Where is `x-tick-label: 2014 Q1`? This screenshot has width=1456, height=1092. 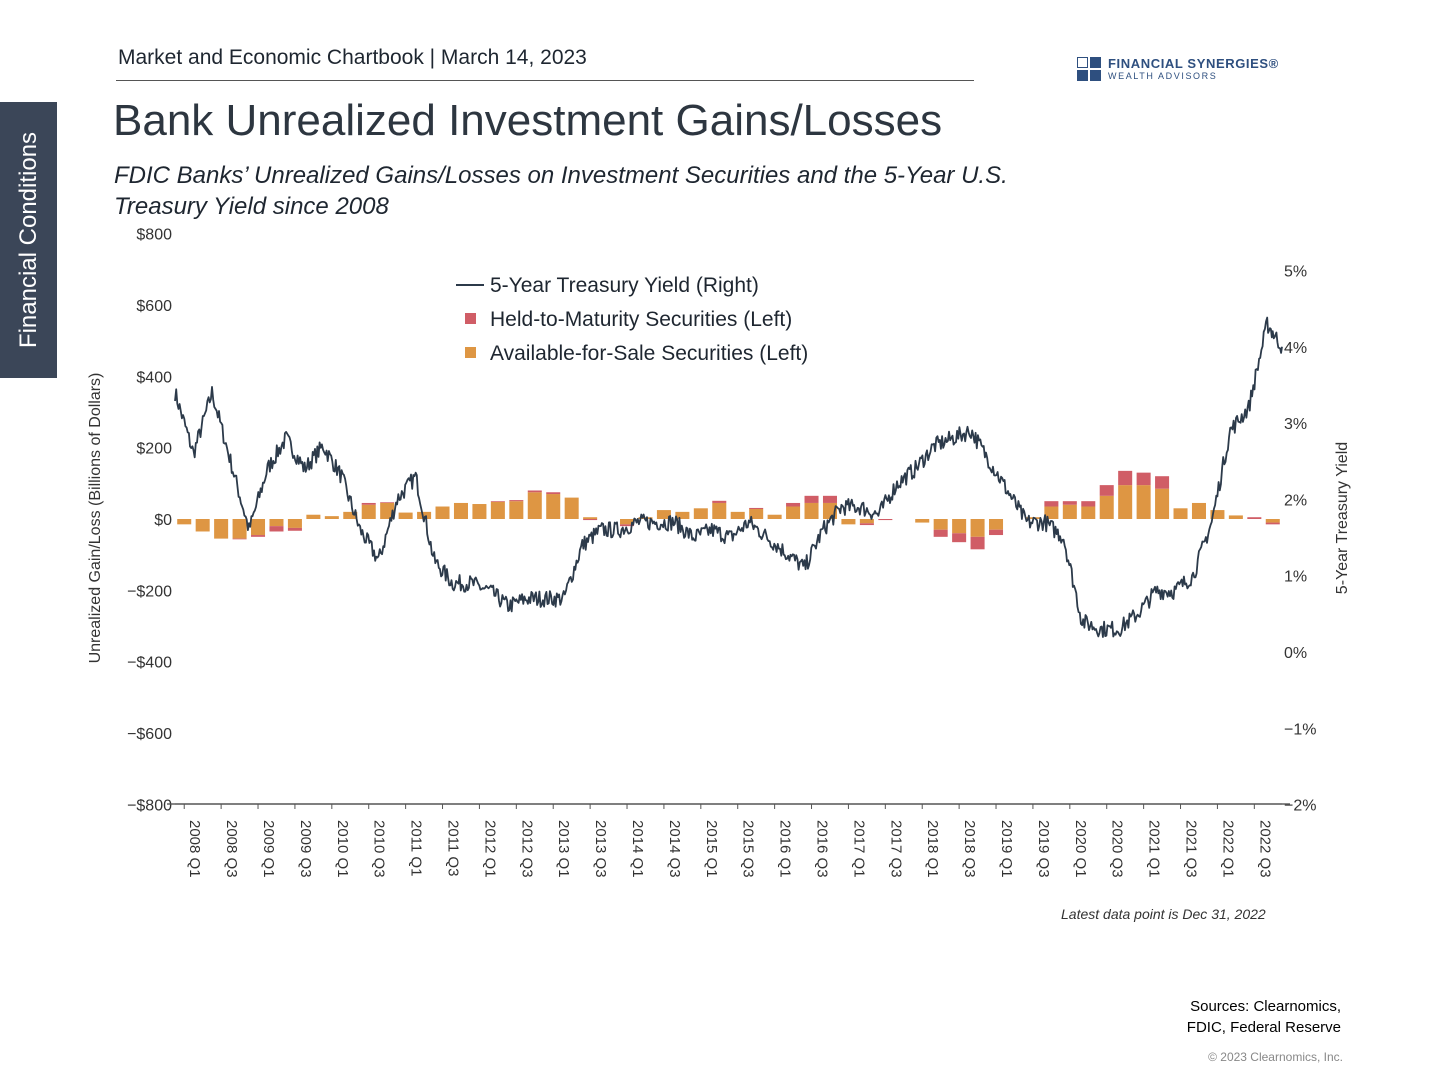 x-tick-label: 2014 Q1 is located at coordinates (637, 849).